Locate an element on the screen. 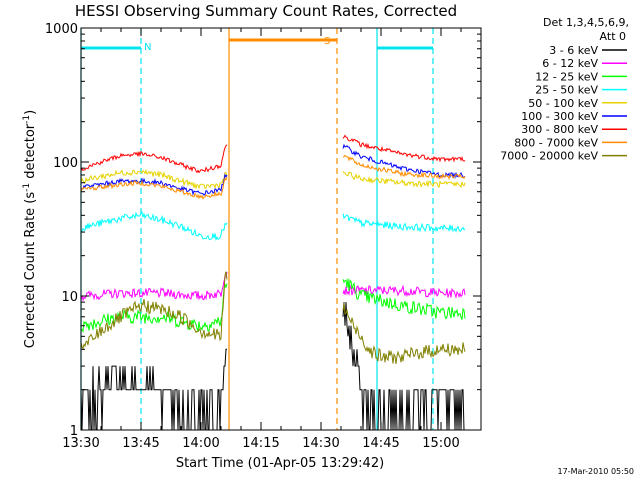 The width and height of the screenshot is (640, 480). x-axis-label: Start Time (01-Apr-05 13:29:42) is located at coordinates (280, 463).